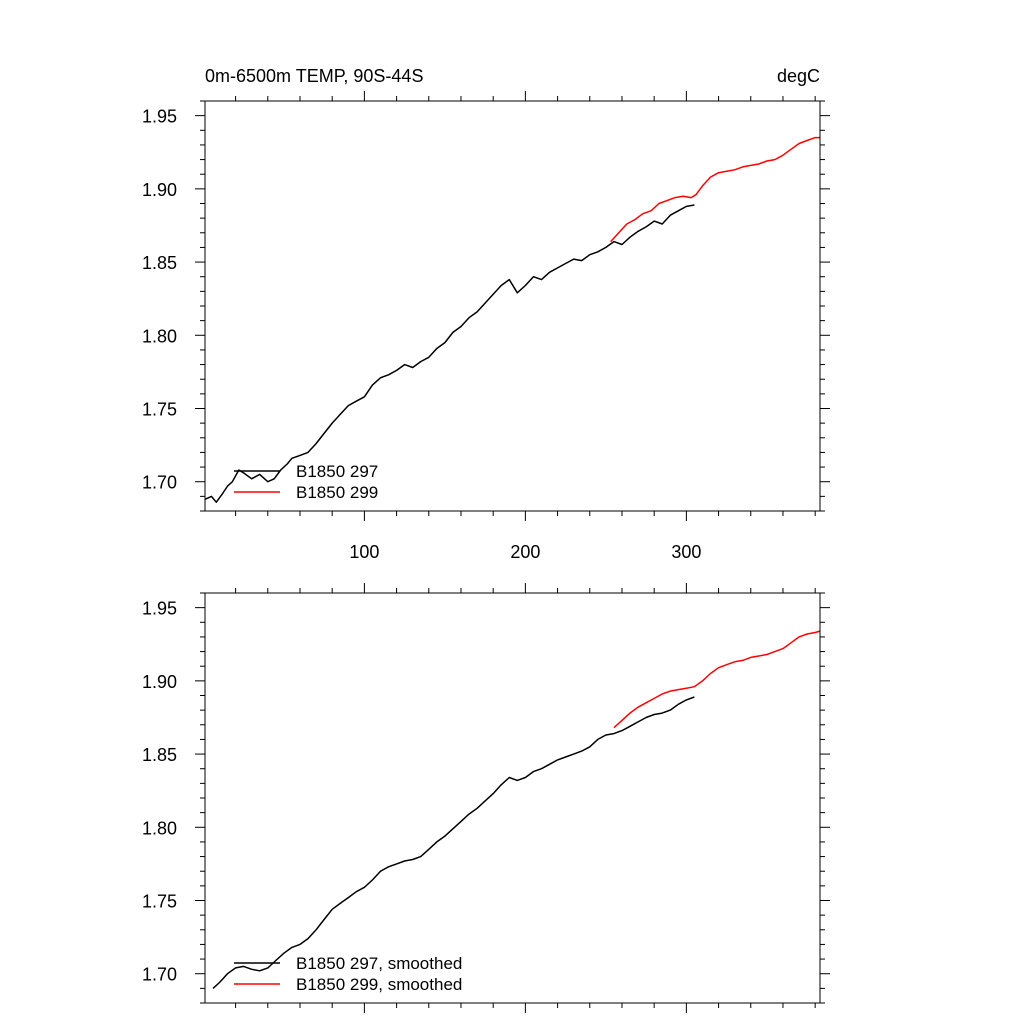 Image resolution: width=1024 pixels, height=1024 pixels. I want to click on top-x-tick-label: 100, so click(364, 552).